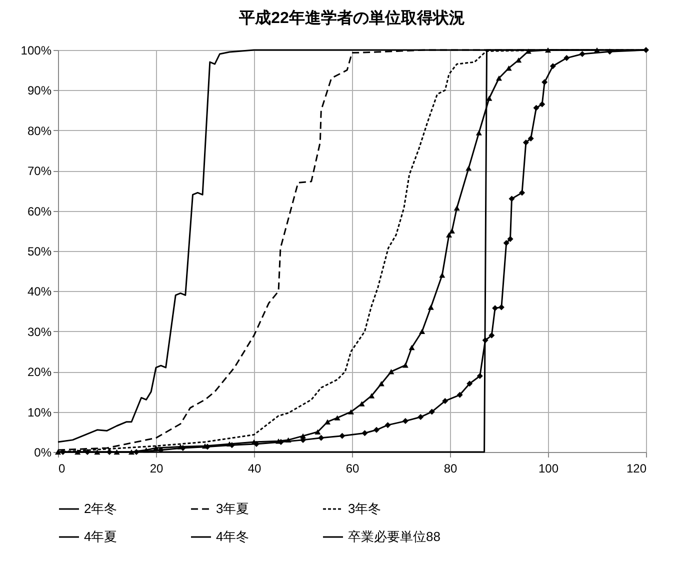  What do you see at coordinates (548, 469) in the screenshot?
I see `x-tick-label: 100` at bounding box center [548, 469].